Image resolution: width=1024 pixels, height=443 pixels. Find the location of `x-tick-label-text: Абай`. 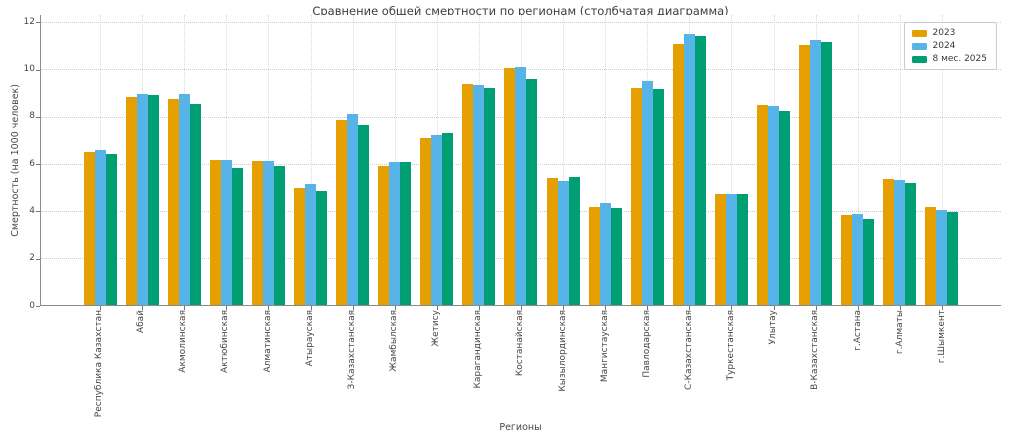

x-tick-label-text: Абай is located at coordinates (141, 322).